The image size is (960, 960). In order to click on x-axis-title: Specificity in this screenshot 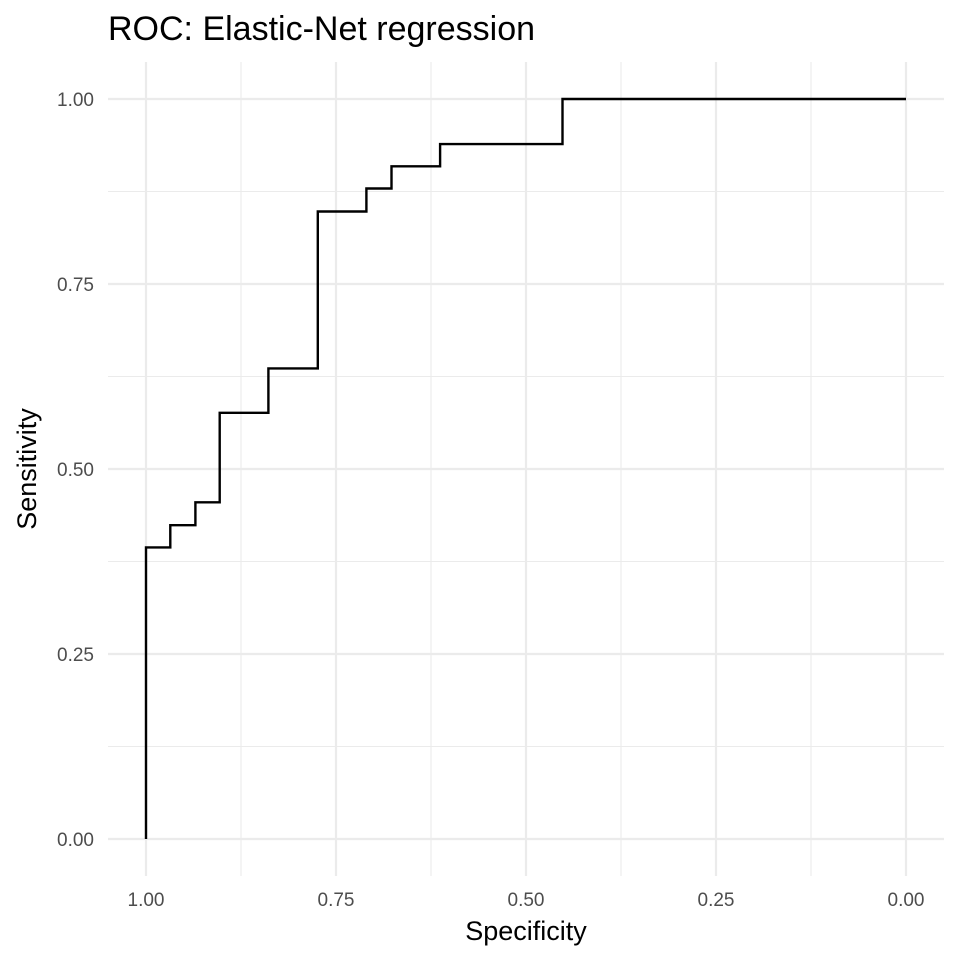, I will do `click(526, 931)`.